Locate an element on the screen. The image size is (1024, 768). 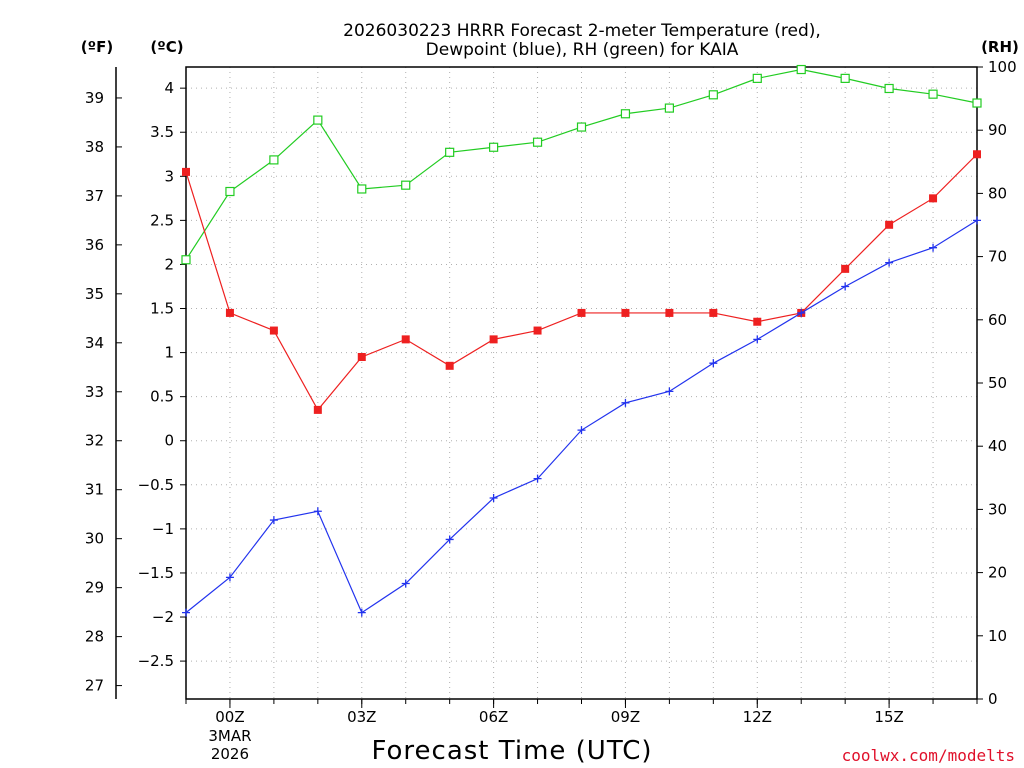
fahrenheit-tick-label: 29 is located at coordinates (94, 588).